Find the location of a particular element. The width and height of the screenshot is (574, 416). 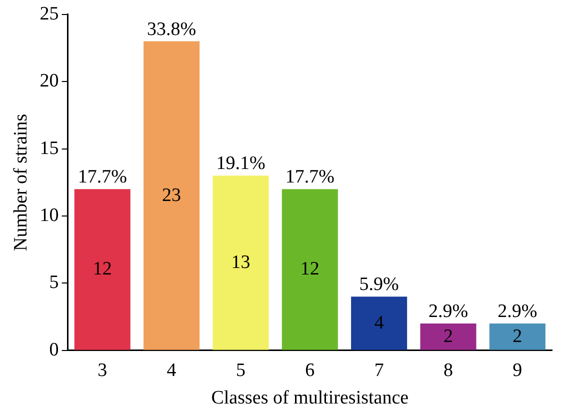

y-tick-label: 20 is located at coordinates (49, 81).